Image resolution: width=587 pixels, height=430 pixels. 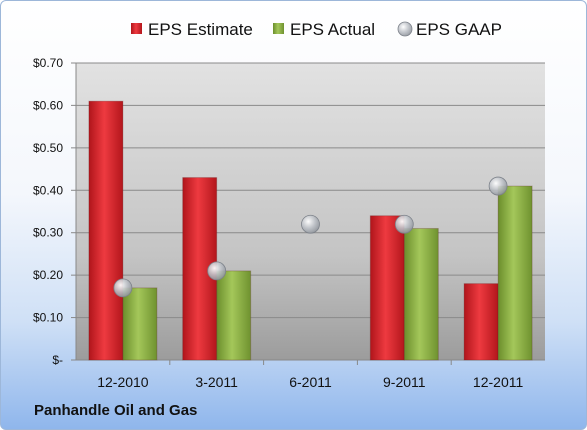 What do you see at coordinates (116, 410) in the screenshot?
I see `company-name: Panhandle Oil and Gas` at bounding box center [116, 410].